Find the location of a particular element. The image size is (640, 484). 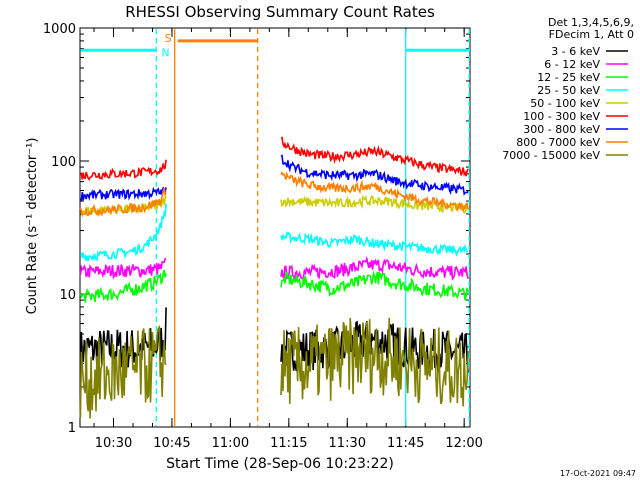

x-axis-label: Start Time (28-Sep-06 10:23:22) is located at coordinates (280, 464).